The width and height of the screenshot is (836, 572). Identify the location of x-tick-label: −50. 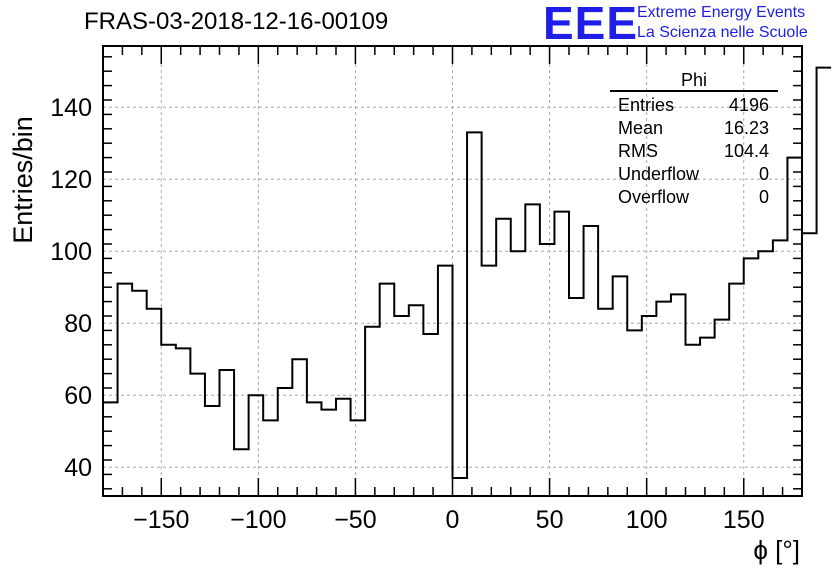
(355, 520).